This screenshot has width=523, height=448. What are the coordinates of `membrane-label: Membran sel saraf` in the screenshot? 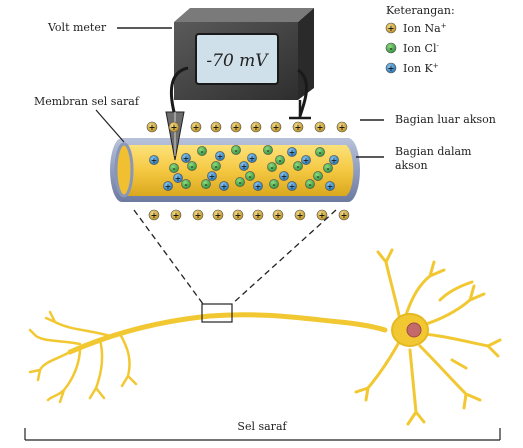 It's located at (87, 101).